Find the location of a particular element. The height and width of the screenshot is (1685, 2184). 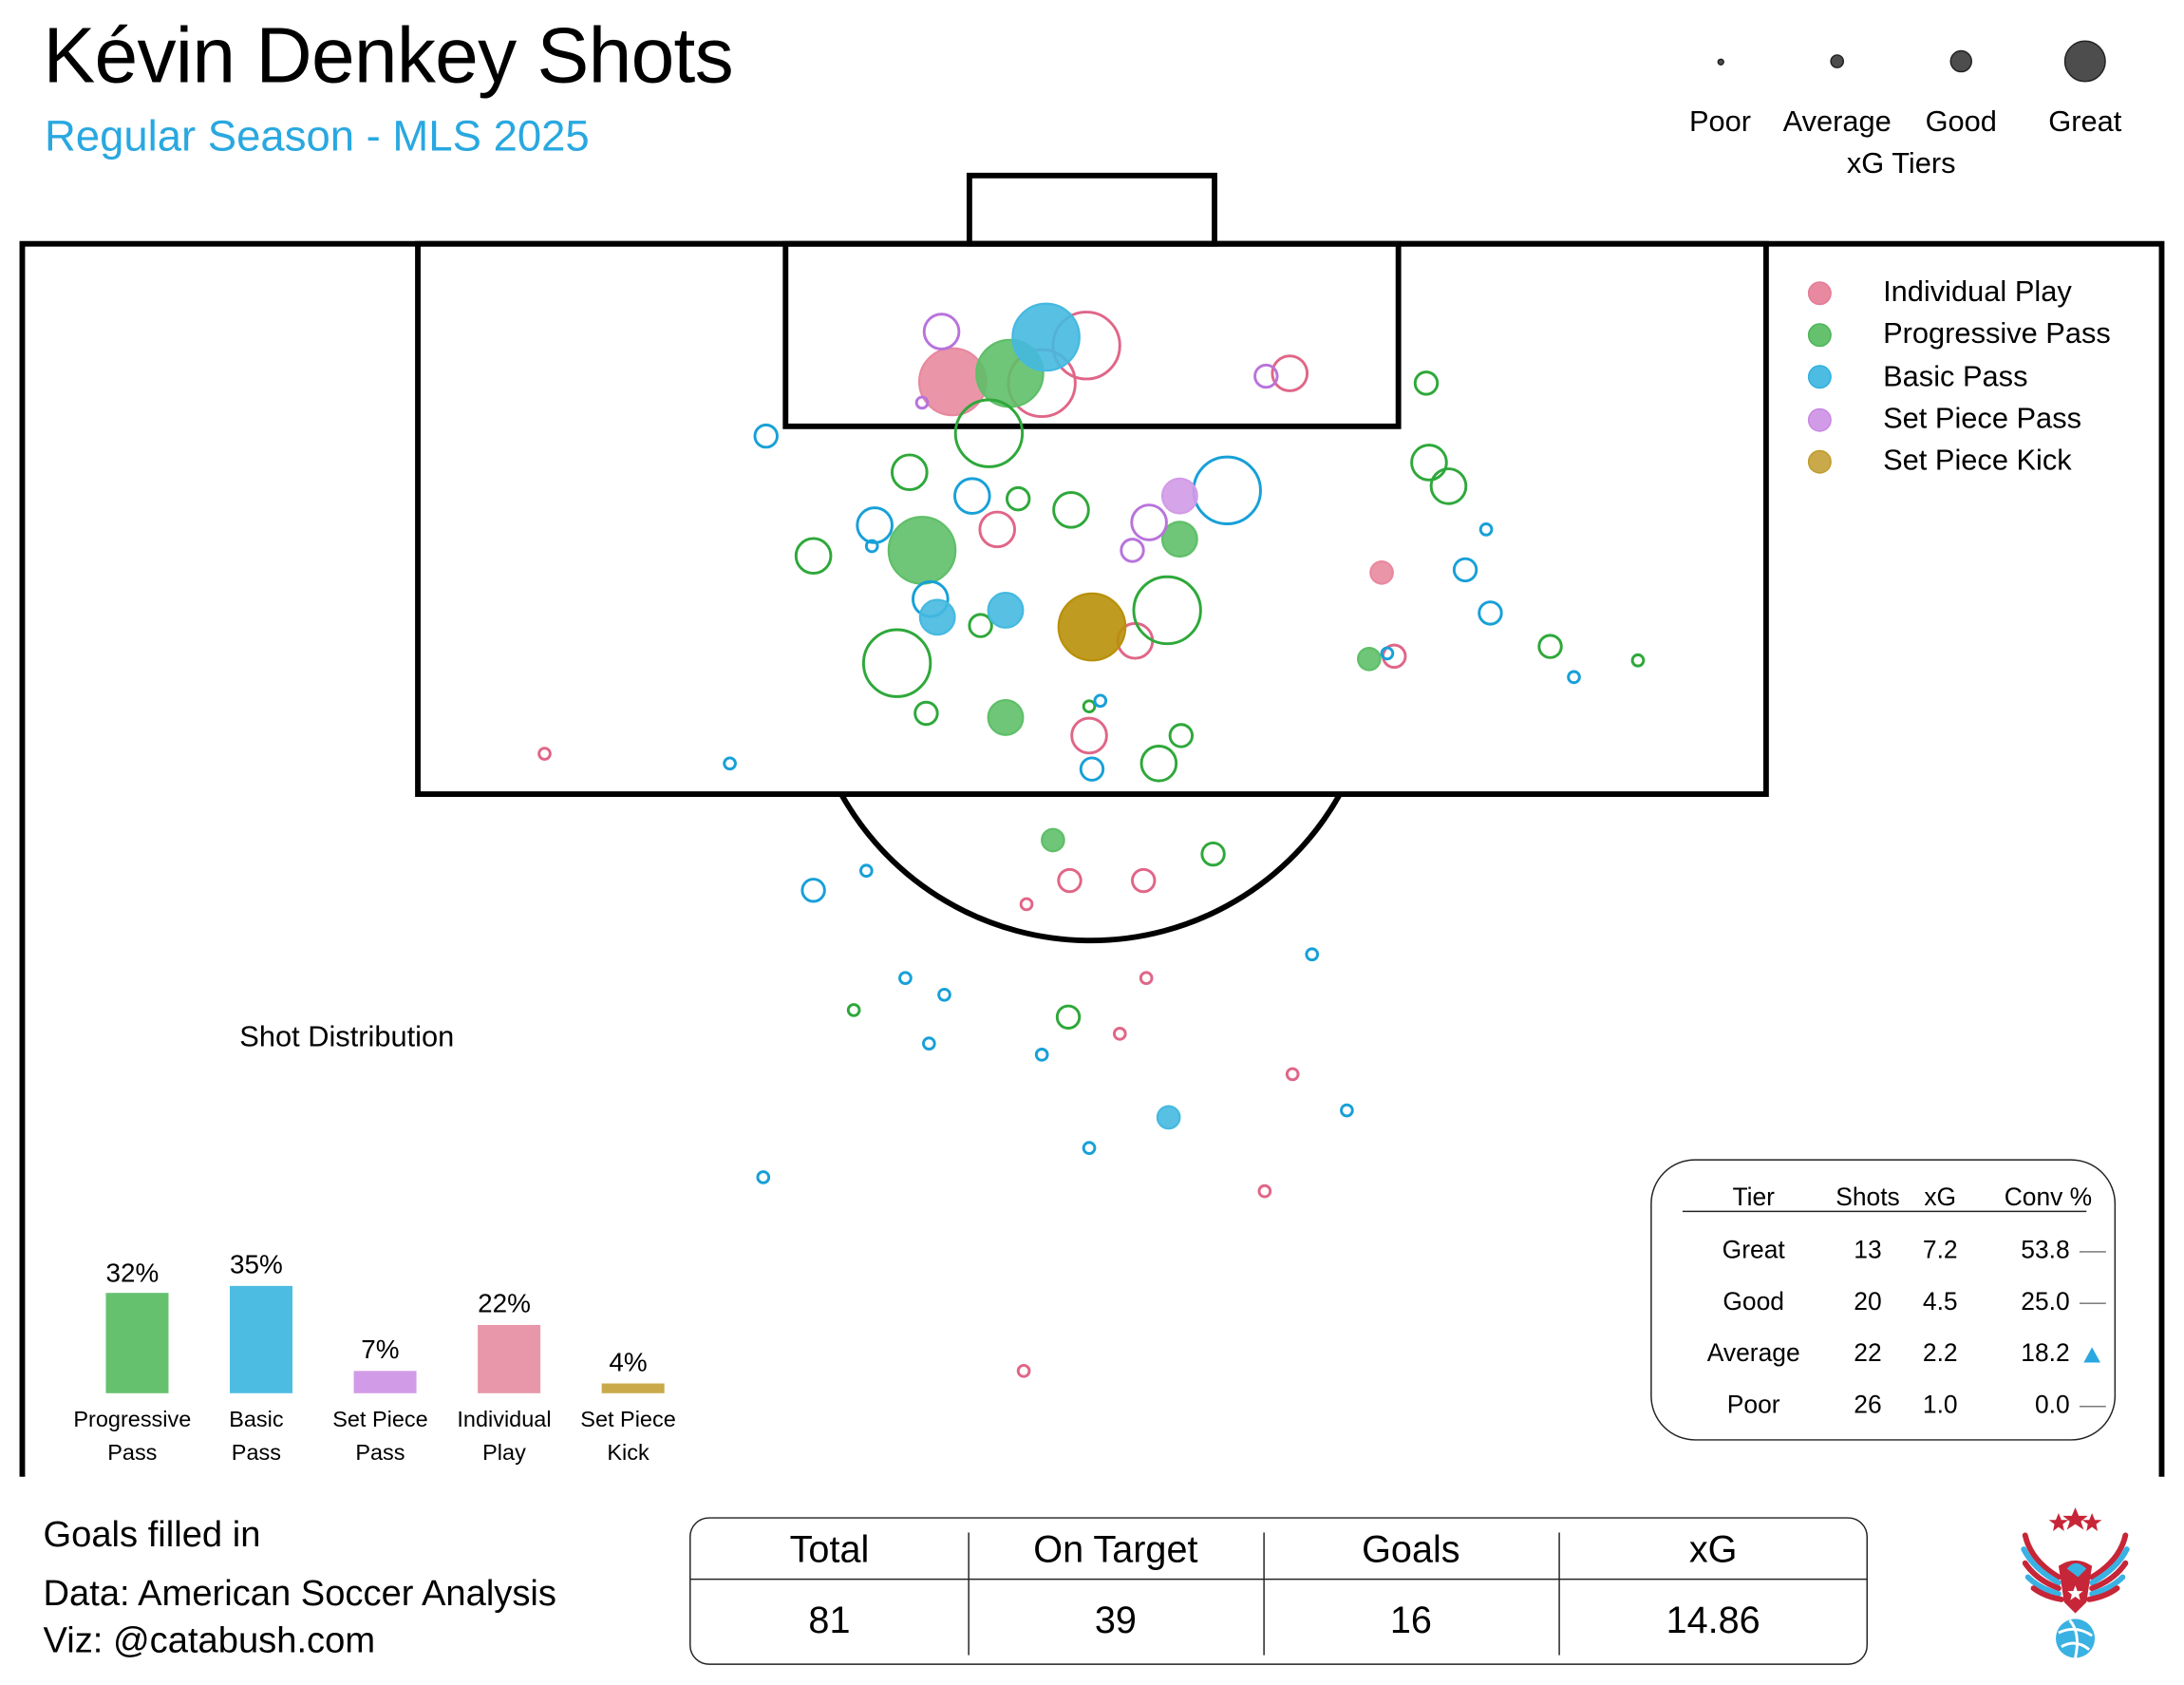

progressive-pass-dot-icon is located at coordinates (1819, 335).